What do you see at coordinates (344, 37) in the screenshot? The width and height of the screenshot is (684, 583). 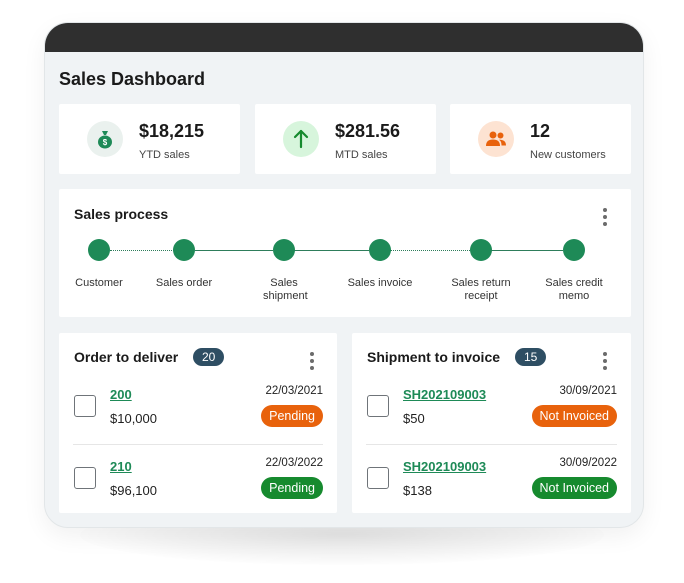 I see `window-title-bar` at bounding box center [344, 37].